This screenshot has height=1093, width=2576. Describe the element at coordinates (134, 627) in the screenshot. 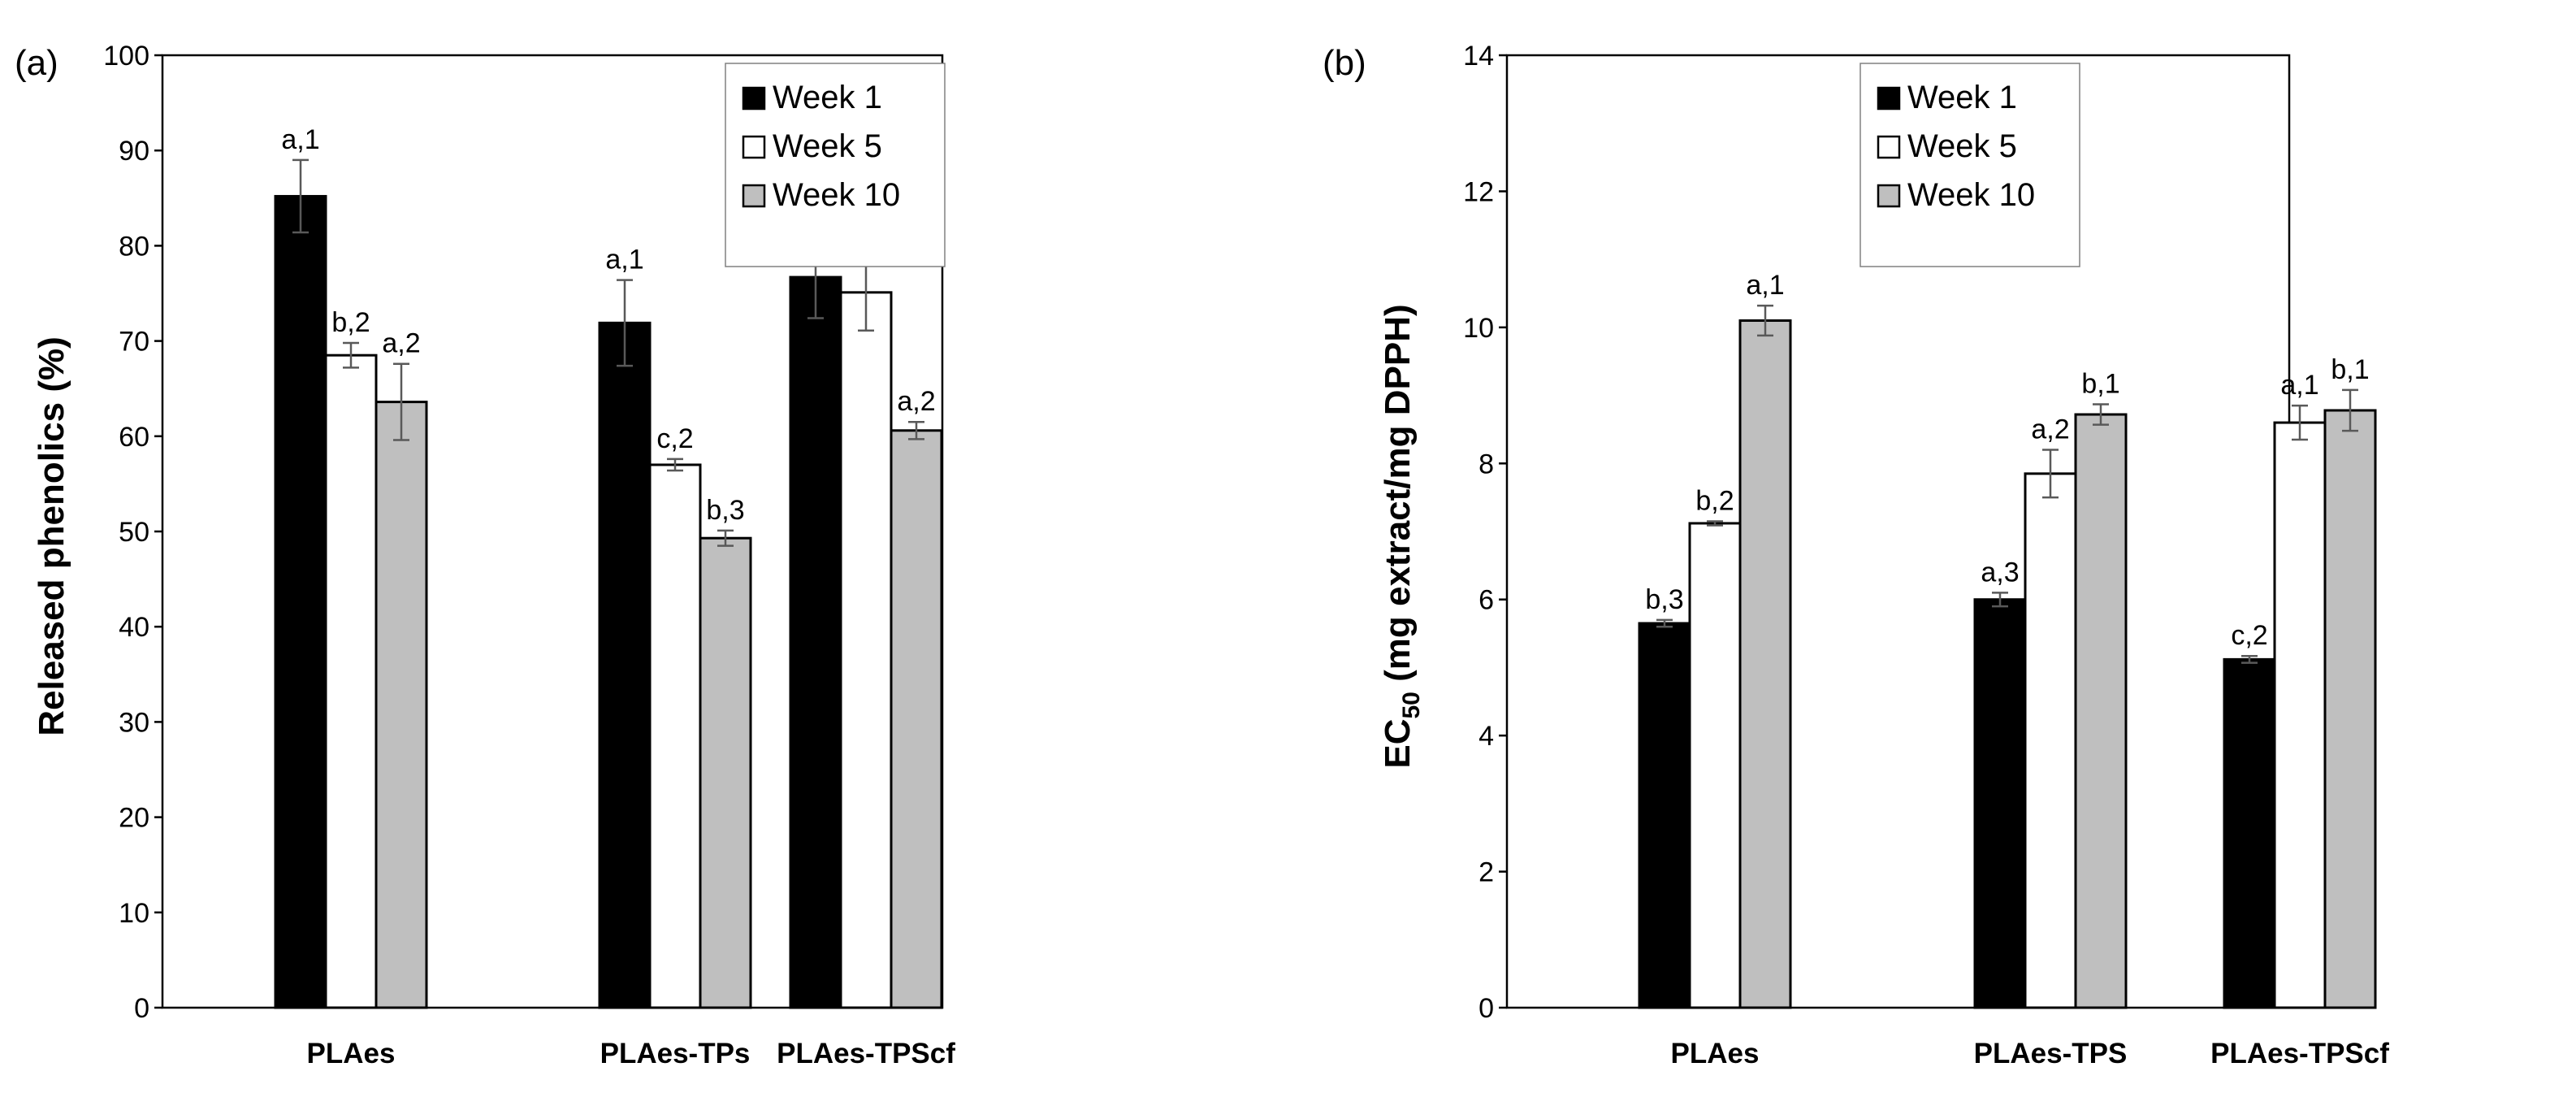

I see `panel-a-y-tick-label: 40` at that location.